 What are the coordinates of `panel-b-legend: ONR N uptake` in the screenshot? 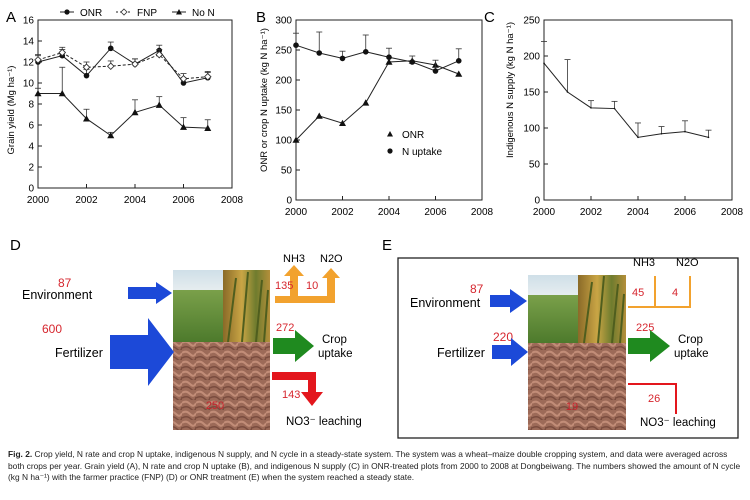 It's located at (414, 144).